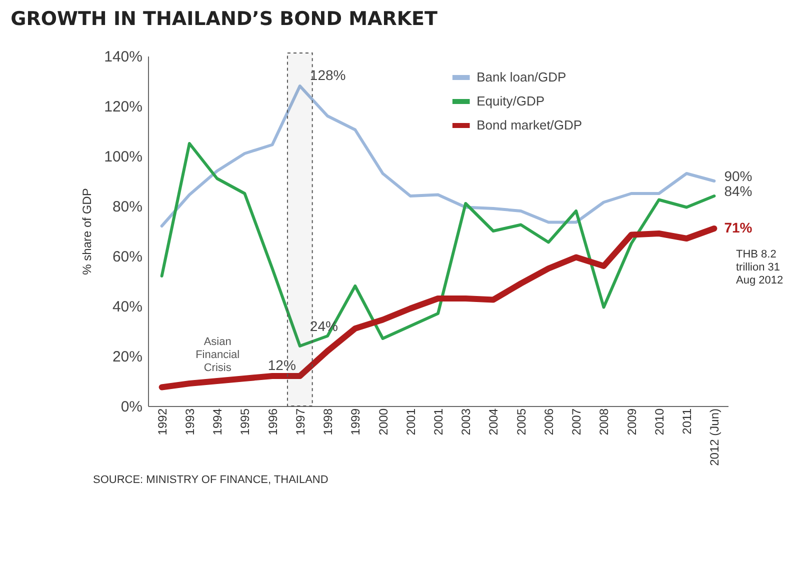  I want to click on y-tick-label: 60%, so click(127, 257).